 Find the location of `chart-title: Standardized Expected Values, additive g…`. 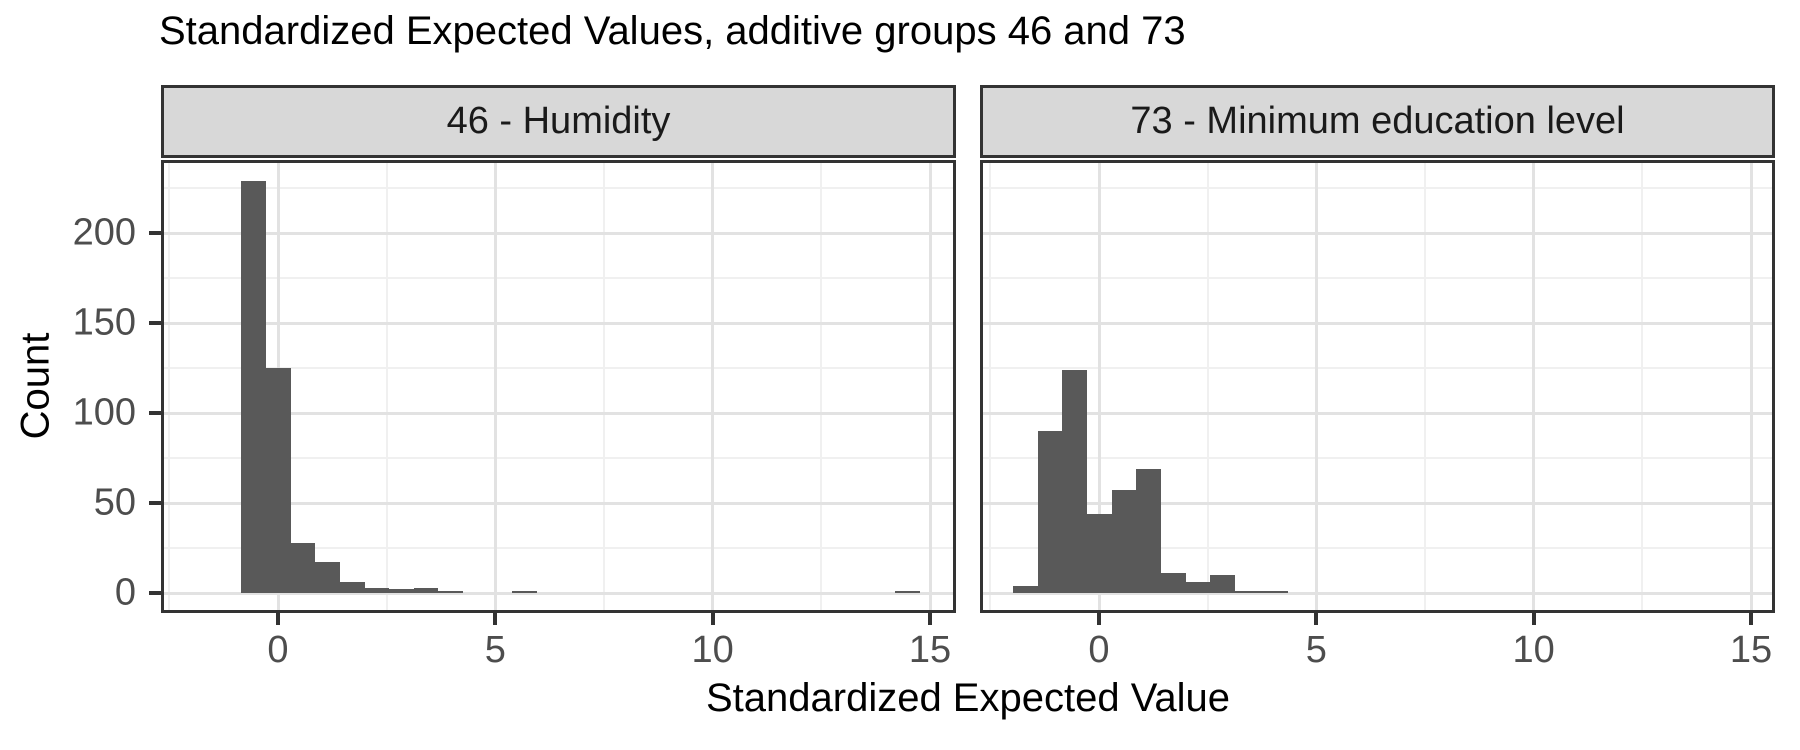

chart-title: Standardized Expected Values, additive g… is located at coordinates (672, 31).